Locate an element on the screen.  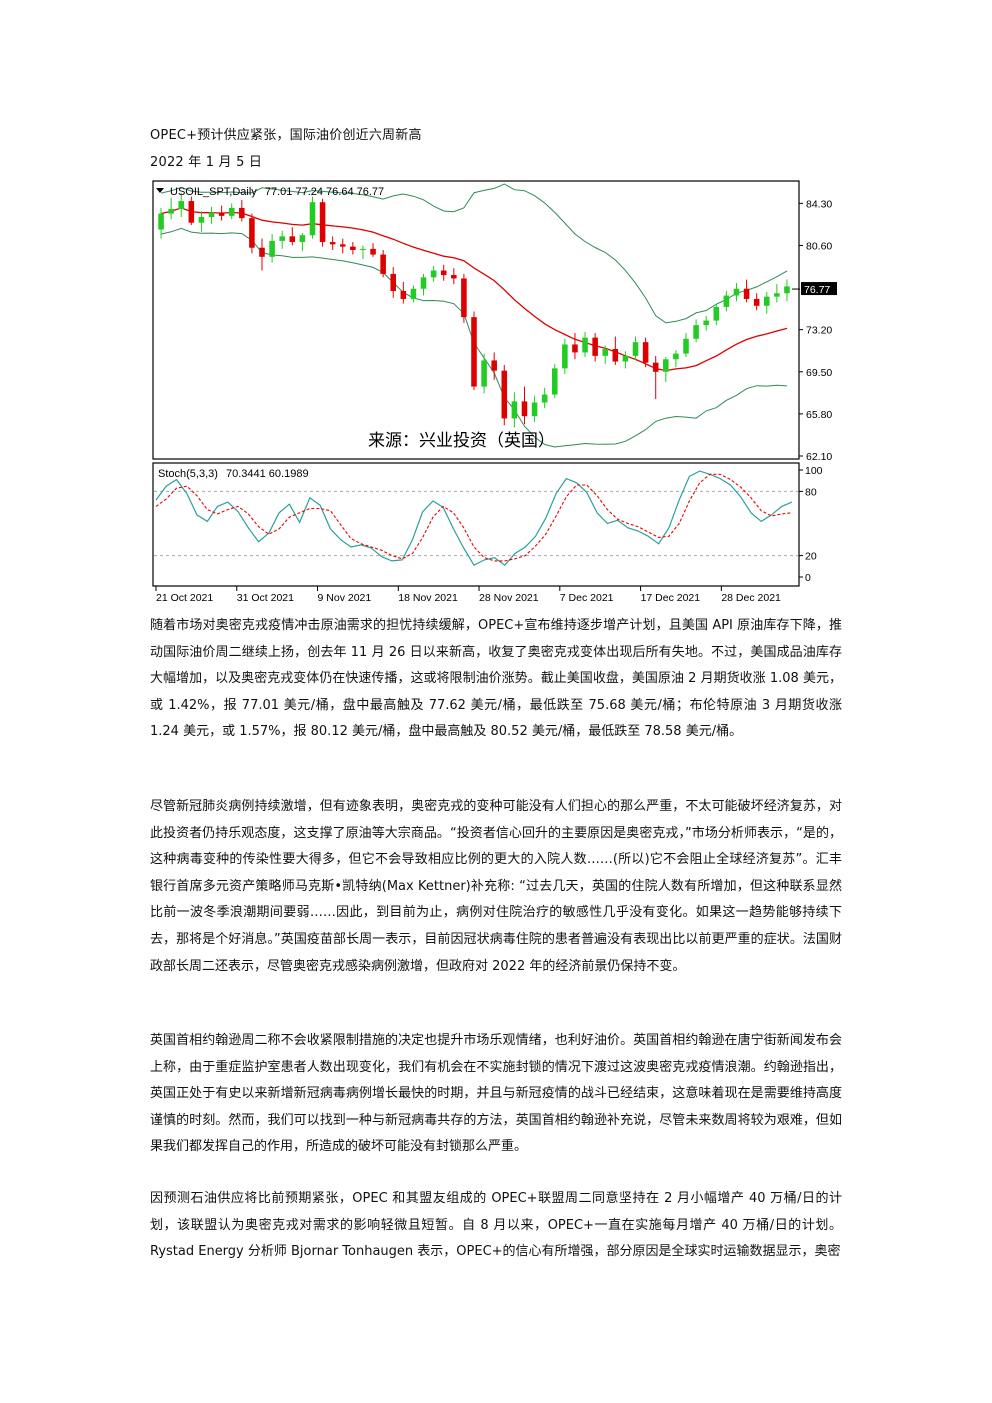
price-axis-label: 65.80 is located at coordinates (819, 415).